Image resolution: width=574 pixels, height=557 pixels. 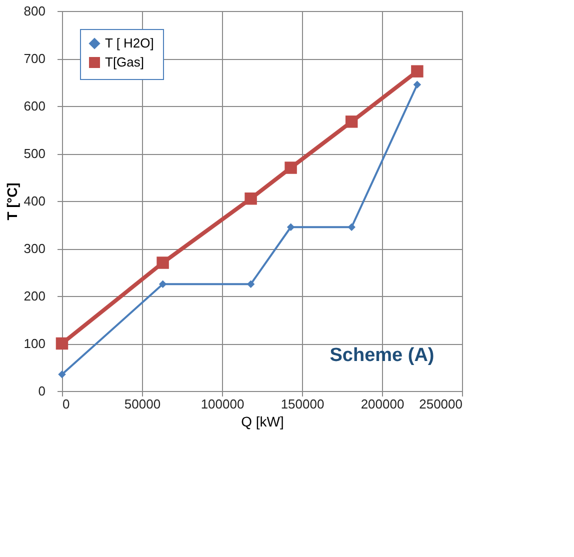 I want to click on y-tick-label: 0, so click(x=42, y=391).